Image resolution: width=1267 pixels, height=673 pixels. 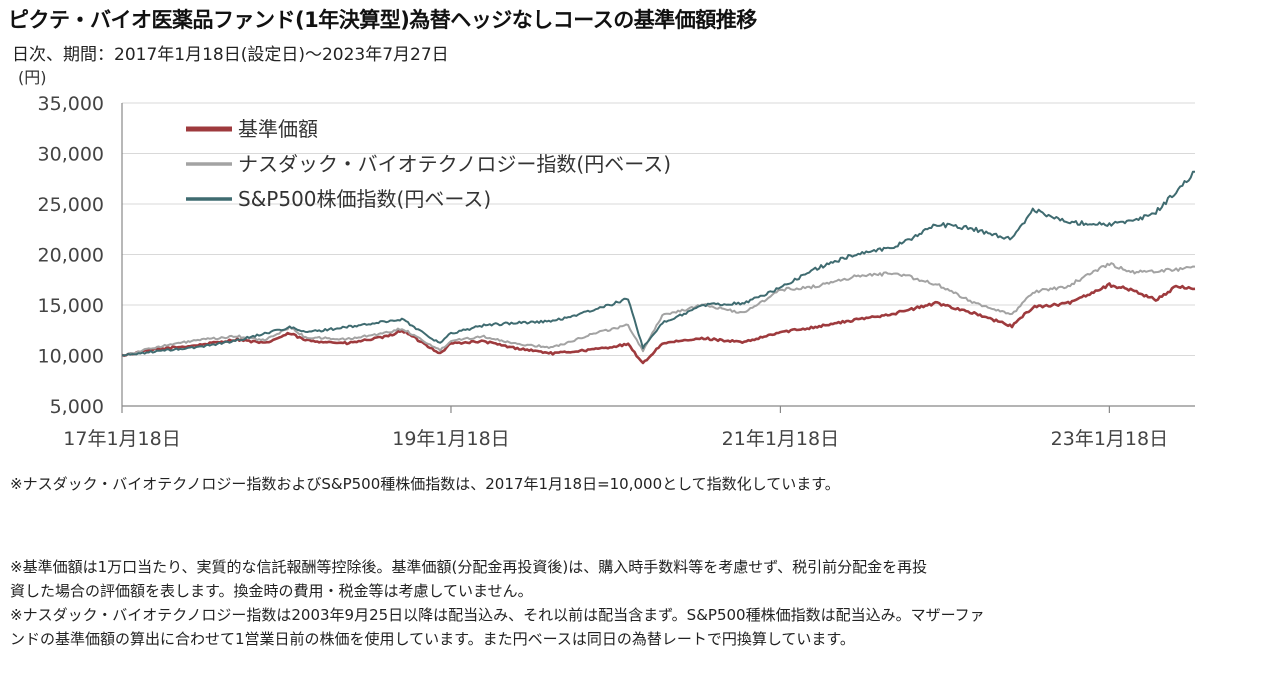 What do you see at coordinates (230, 55) in the screenshot?
I see `chart-subtitle: 日次、期間：2017年1月18日(設定日)～2023年7月27日` at bounding box center [230, 55].